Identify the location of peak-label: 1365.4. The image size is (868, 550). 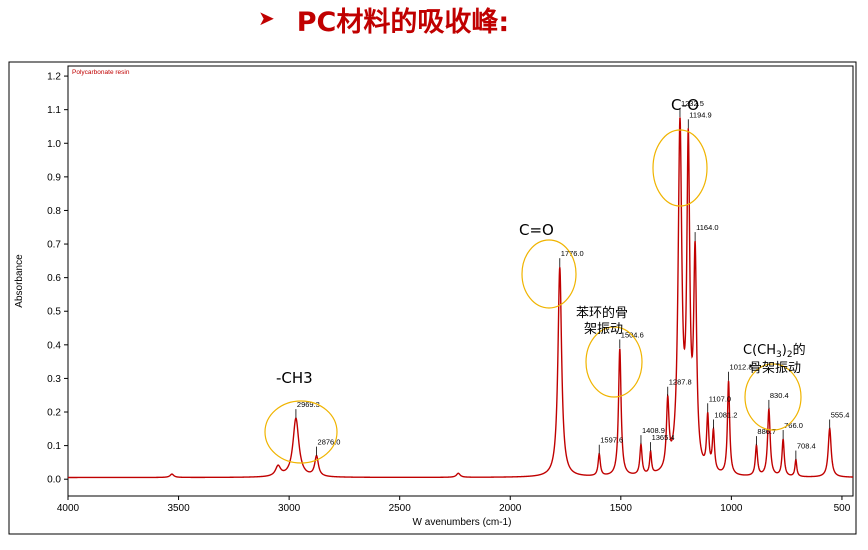
(663, 437).